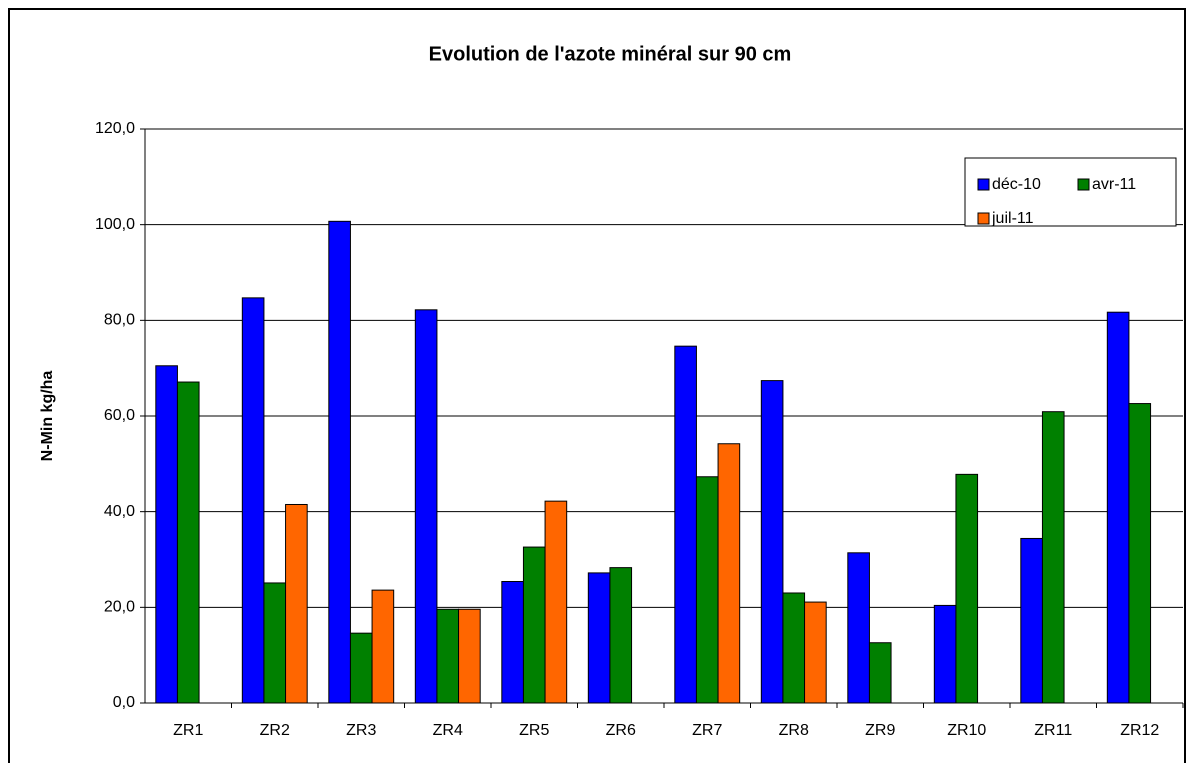  What do you see at coordinates (119, 511) in the screenshot?
I see `y-tick-label: 40,0` at bounding box center [119, 511].